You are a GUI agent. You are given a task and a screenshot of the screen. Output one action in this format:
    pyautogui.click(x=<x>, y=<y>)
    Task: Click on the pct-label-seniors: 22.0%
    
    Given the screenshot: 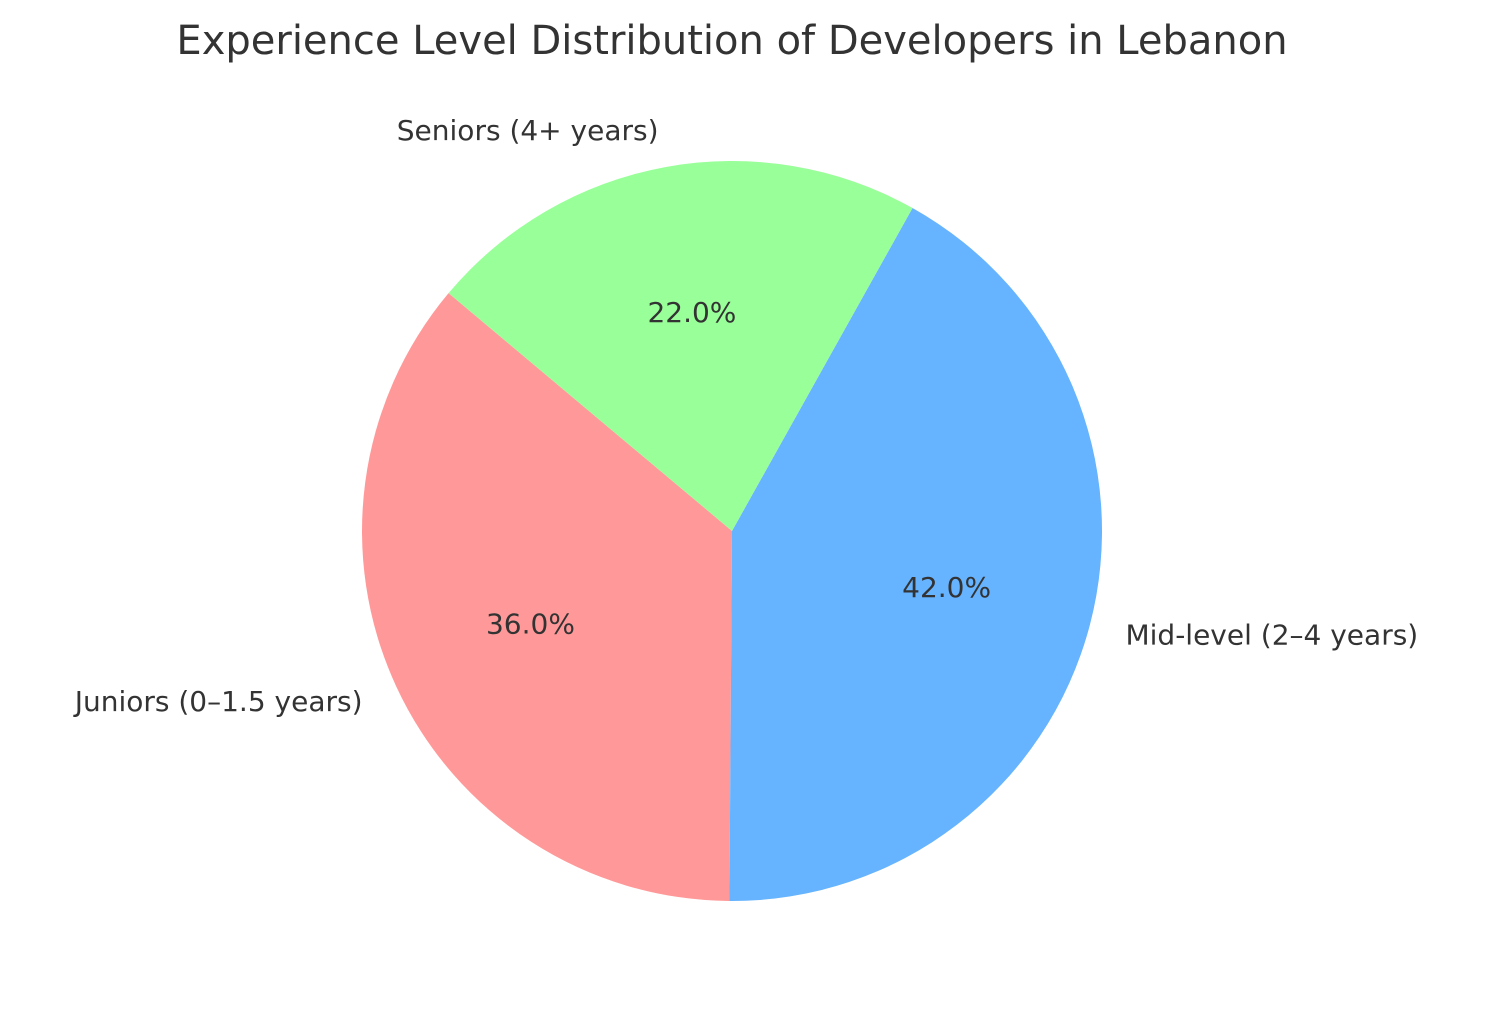 What is the action you would take?
    pyautogui.click(x=691, y=312)
    